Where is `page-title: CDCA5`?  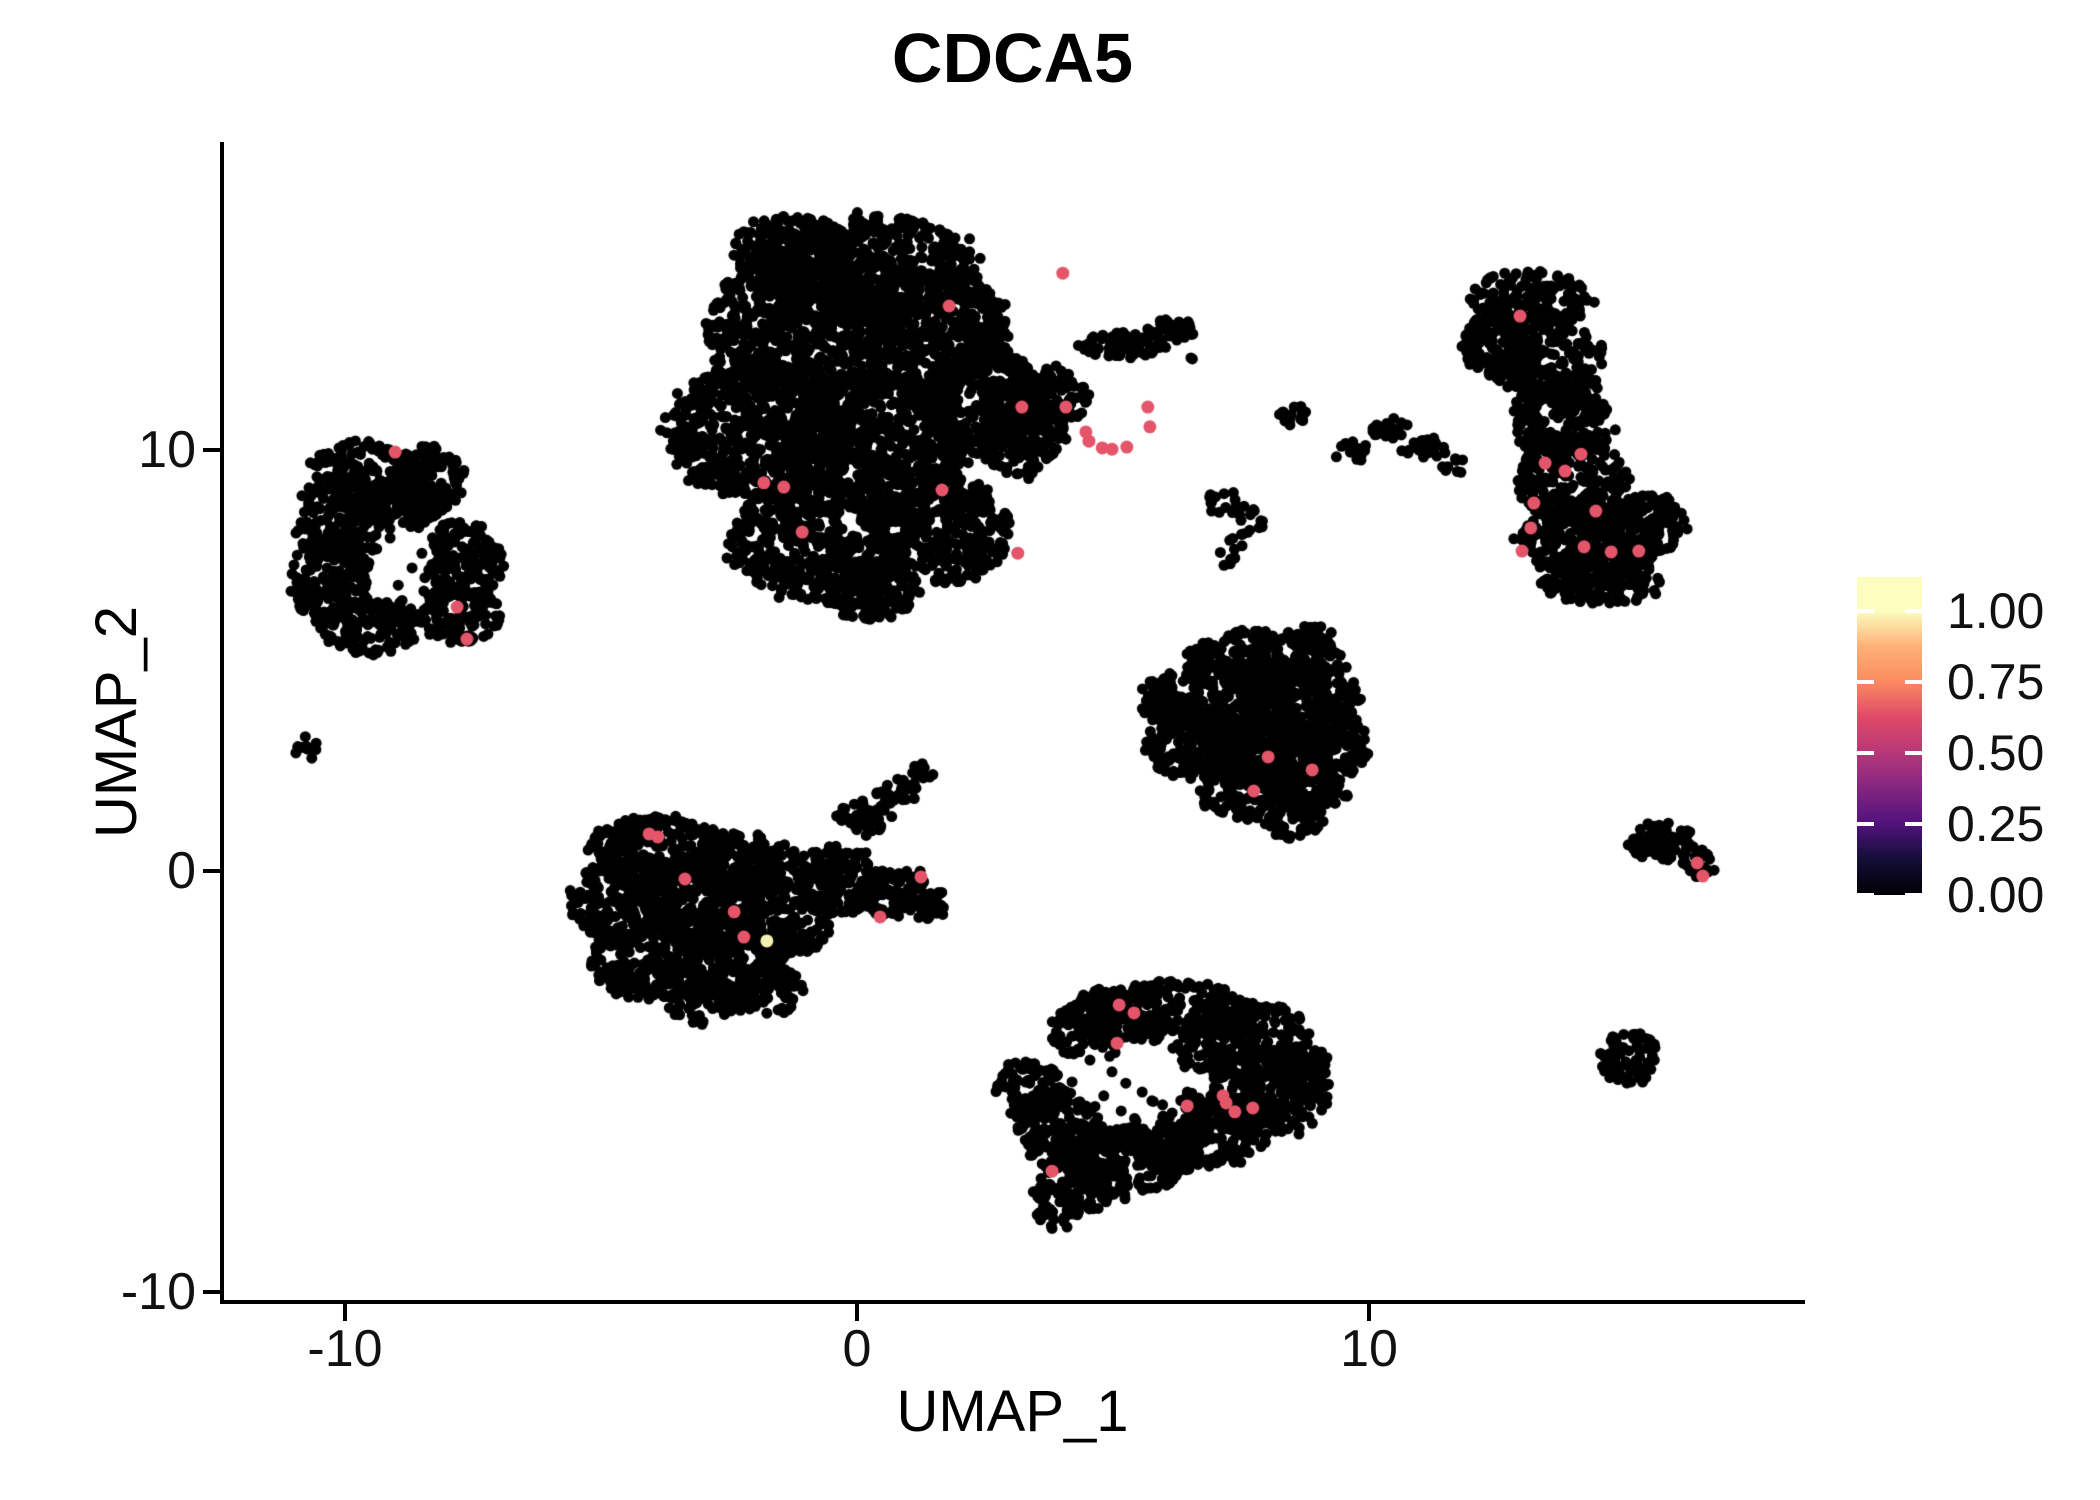
page-title: CDCA5 is located at coordinates (1012, 58).